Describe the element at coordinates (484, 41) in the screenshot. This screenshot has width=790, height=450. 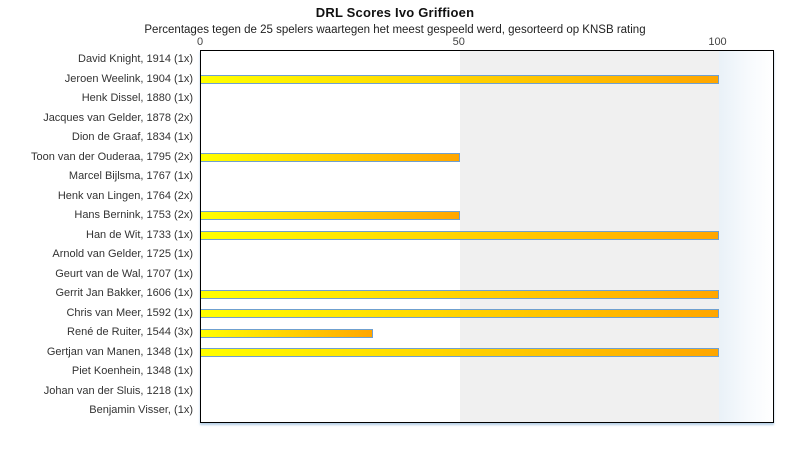
I see `x-axis: 0 50 100` at that location.